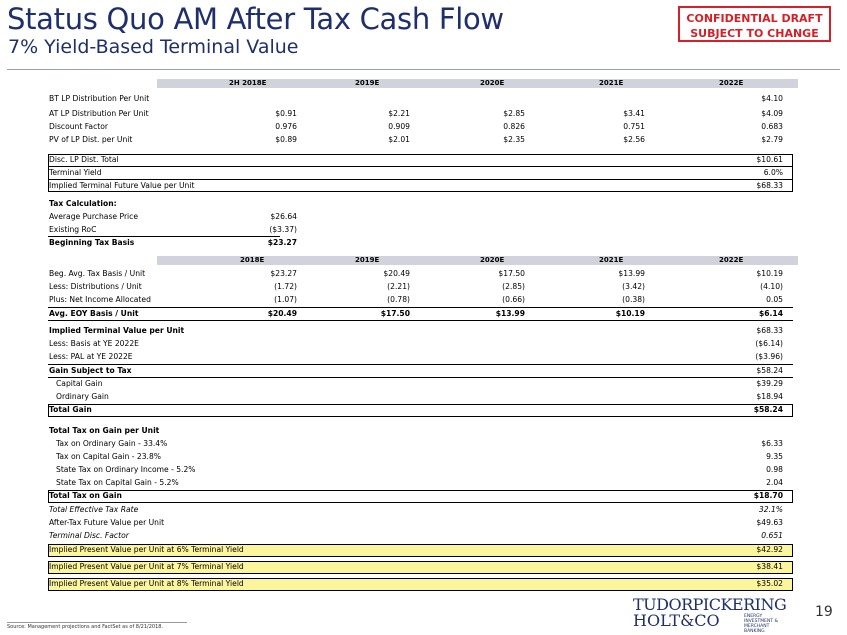 This screenshot has height=635, width=847. What do you see at coordinates (769, 566) in the screenshot?
I see `cell-value: $38.41` at bounding box center [769, 566].